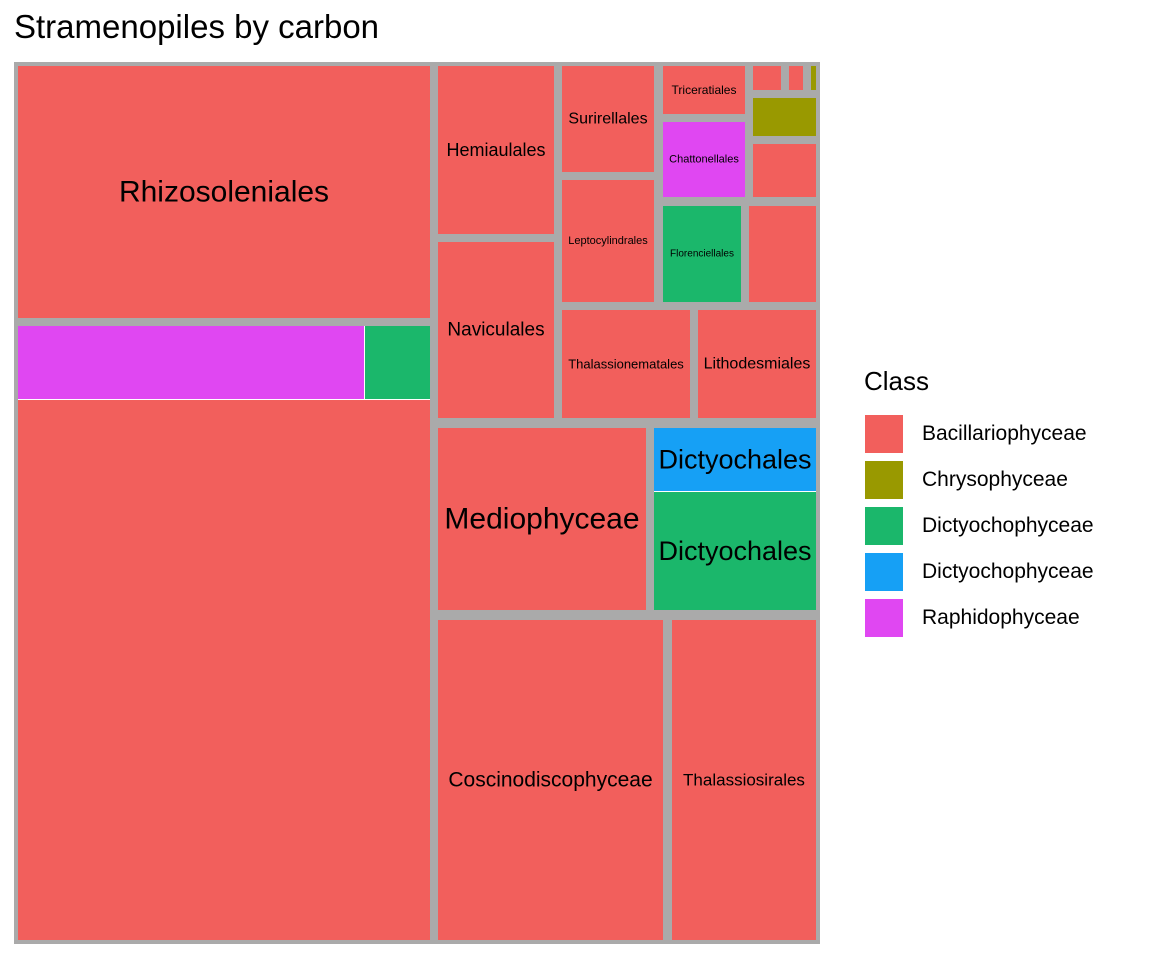 This screenshot has width=1152, height=960. I want to click on treemap-tile: Hemiaulales, so click(496, 150).